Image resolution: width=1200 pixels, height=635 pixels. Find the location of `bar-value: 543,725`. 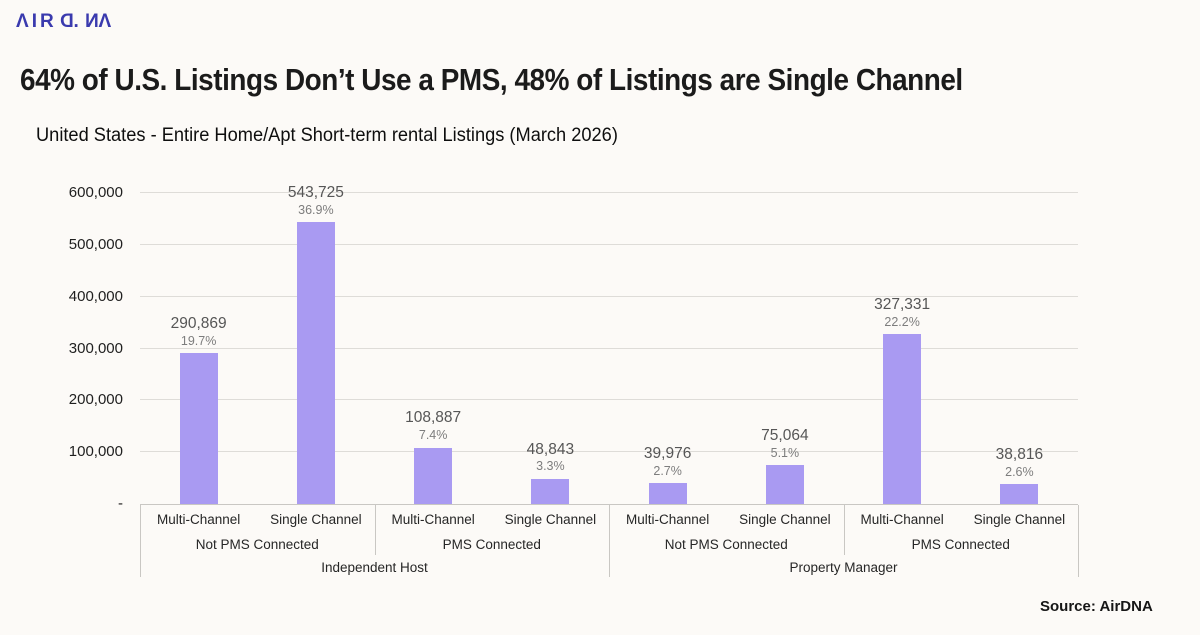

bar-value: 543,725 is located at coordinates (315, 192).